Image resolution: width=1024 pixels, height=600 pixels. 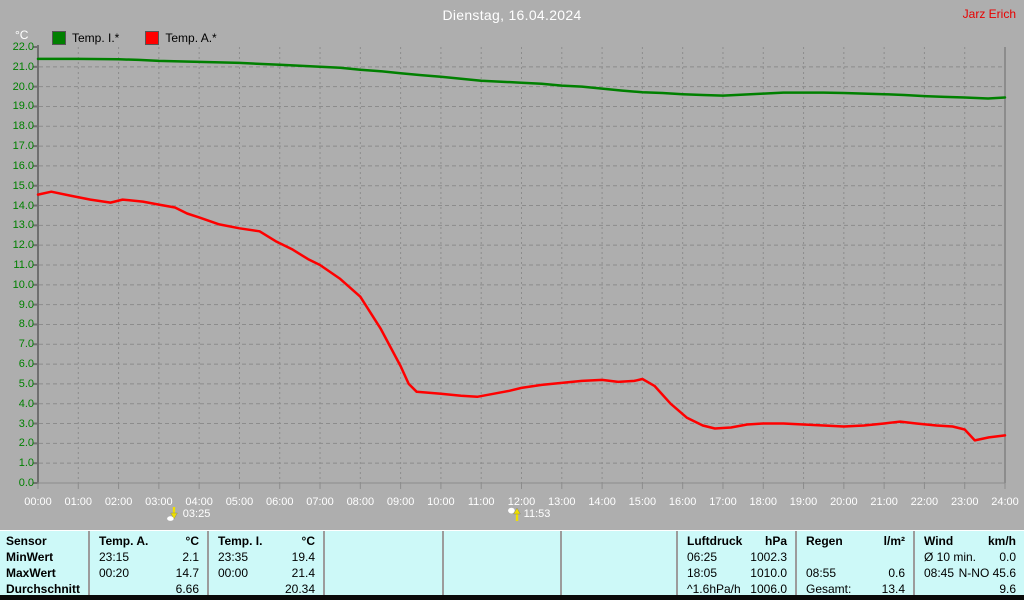 What do you see at coordinates (239, 502) in the screenshot?
I see `x-axis-tick-label: 05:00` at bounding box center [239, 502].